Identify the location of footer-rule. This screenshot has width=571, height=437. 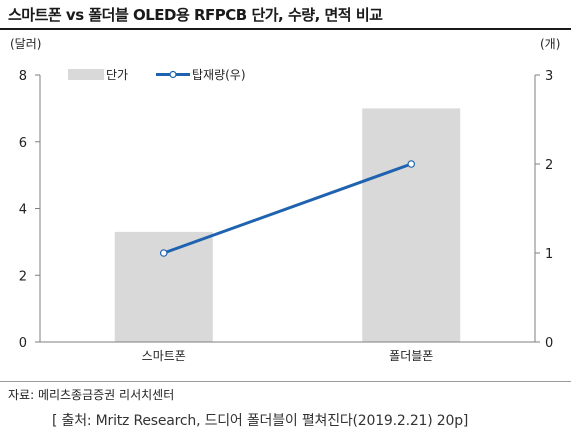
(285, 381).